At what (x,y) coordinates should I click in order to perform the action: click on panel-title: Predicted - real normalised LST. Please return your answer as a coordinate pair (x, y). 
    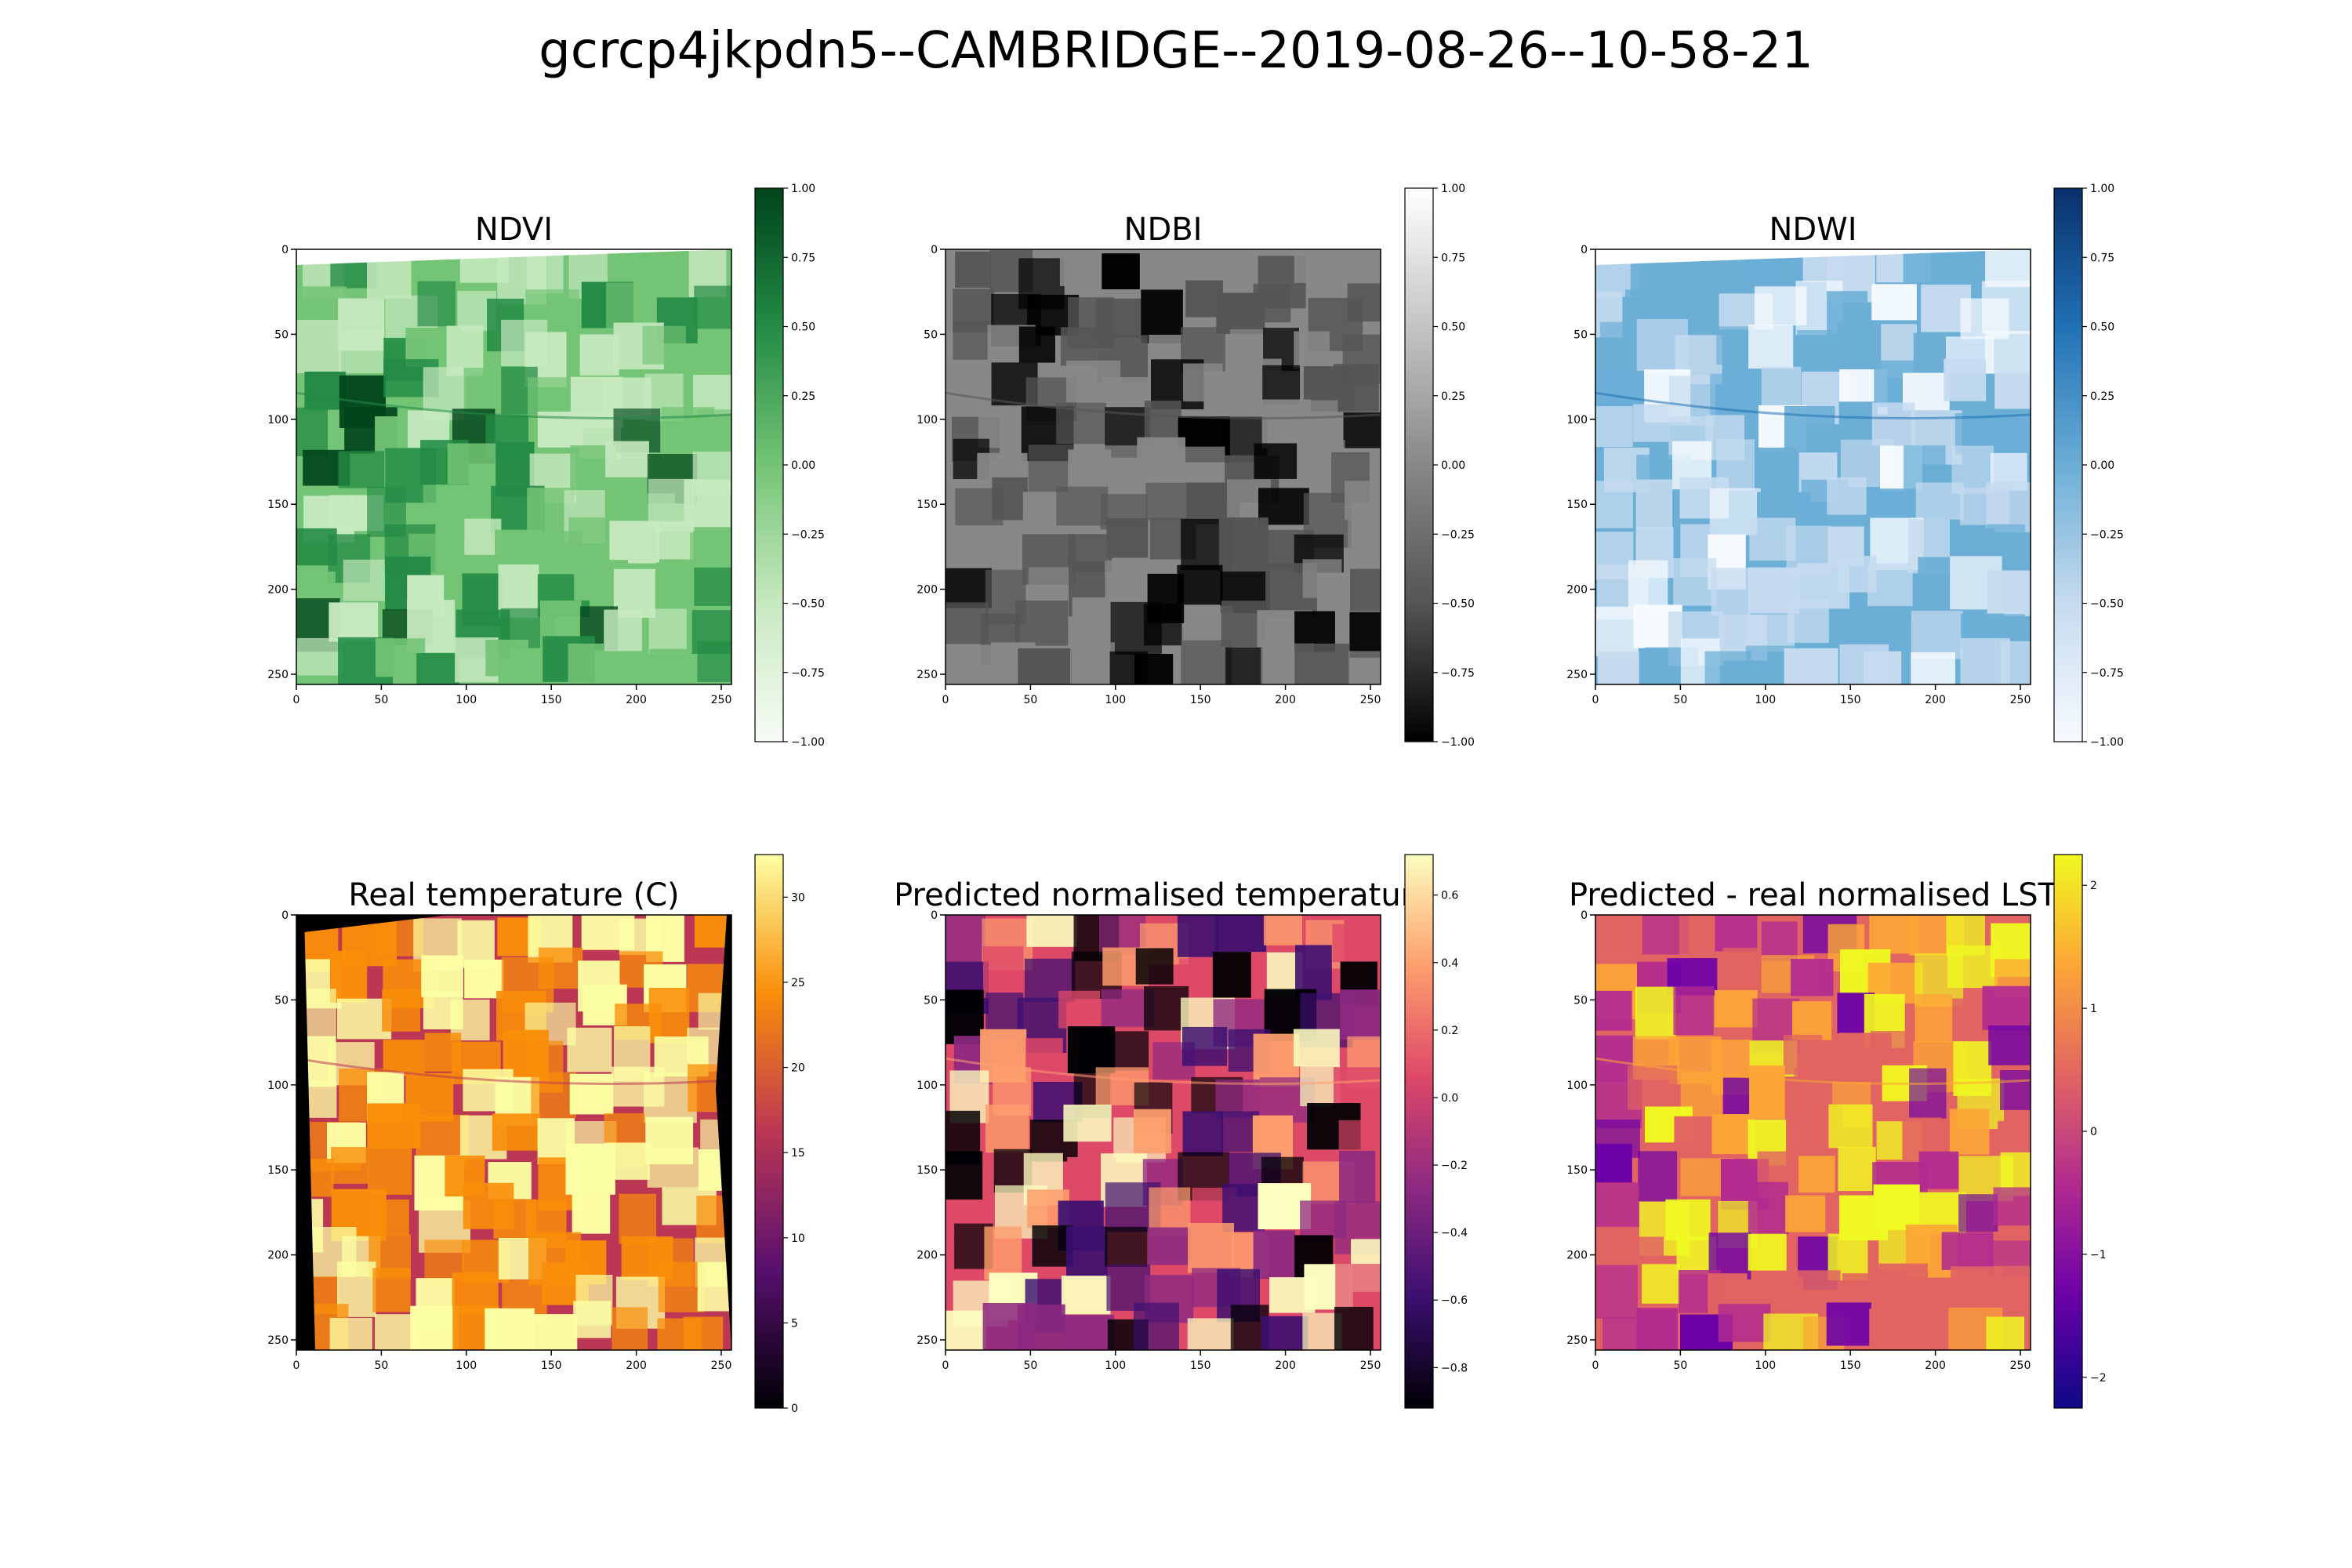
    Looking at the image, I should click on (1814, 895).